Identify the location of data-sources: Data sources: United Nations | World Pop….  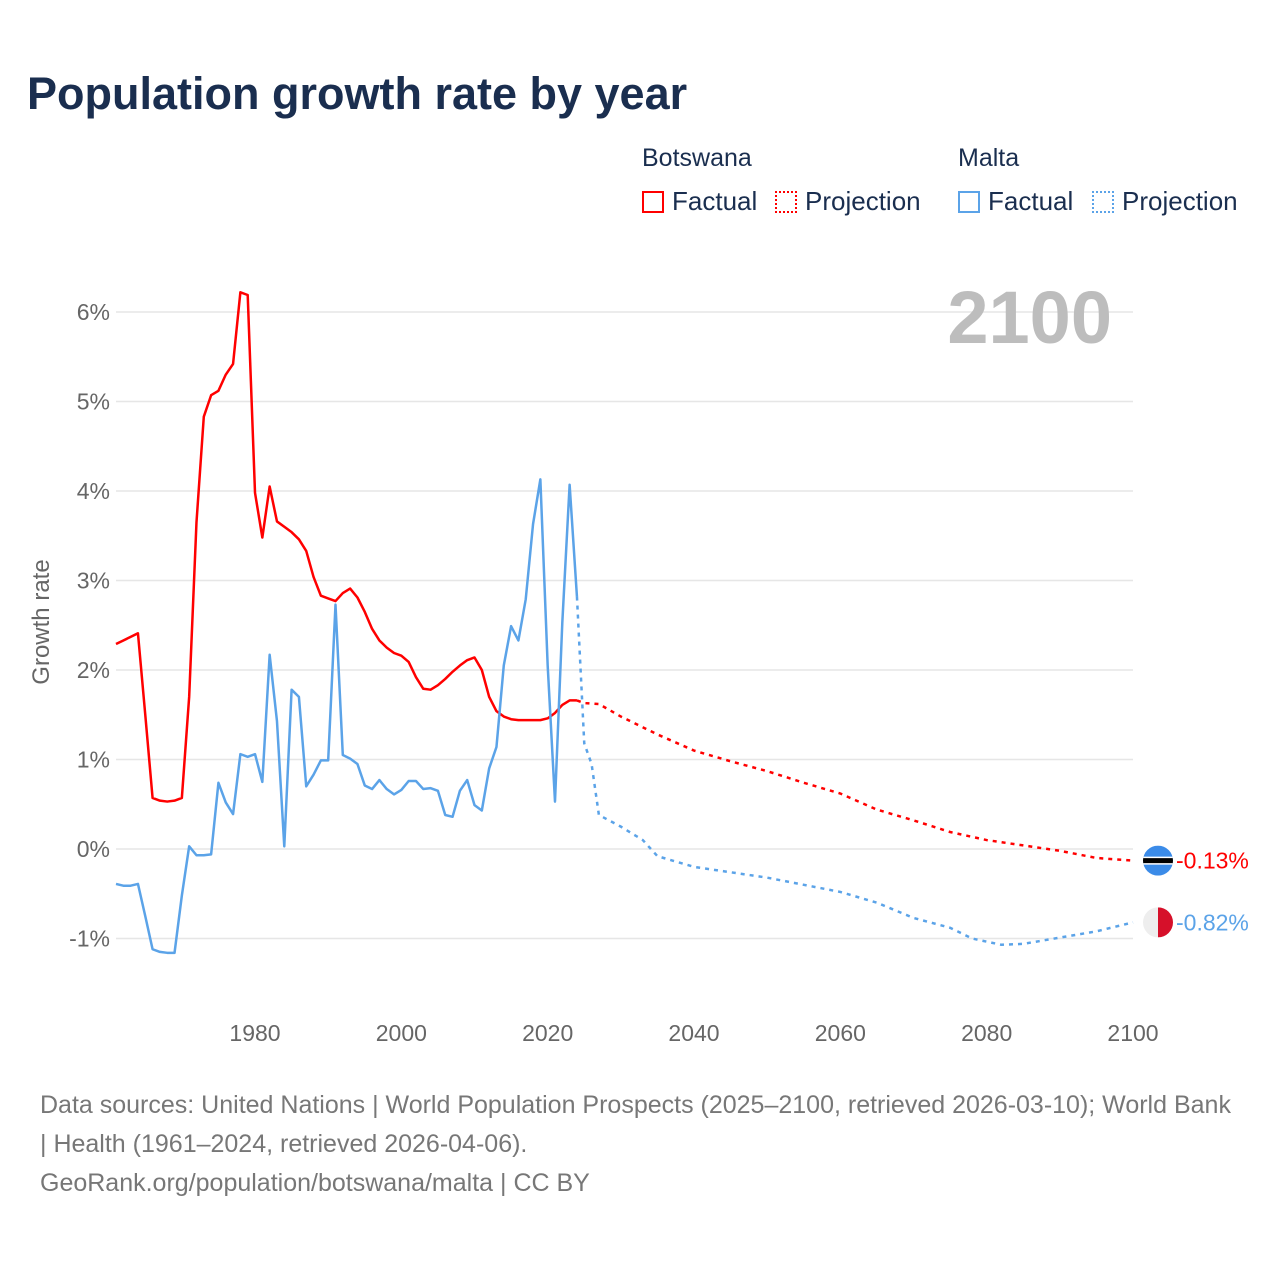
(635, 1124).